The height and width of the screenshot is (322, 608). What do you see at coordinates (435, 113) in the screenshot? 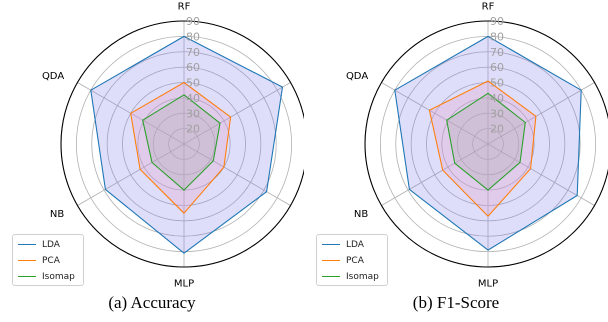
I see `spoke-qda` at bounding box center [435, 113].